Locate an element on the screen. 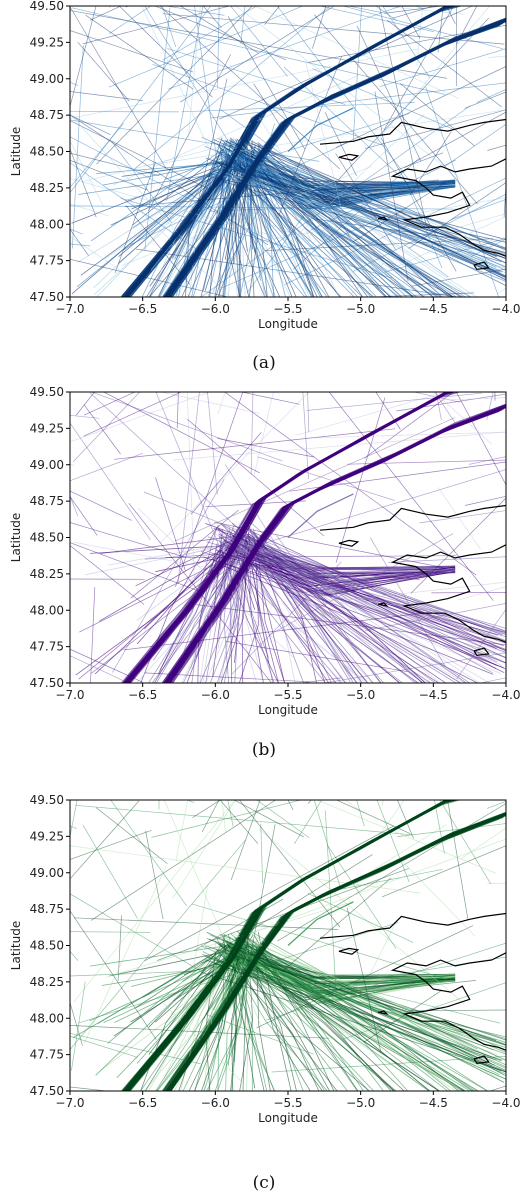 The height and width of the screenshot is (1203, 528). y-tick-label: 48.00 is located at coordinates (47, 610).